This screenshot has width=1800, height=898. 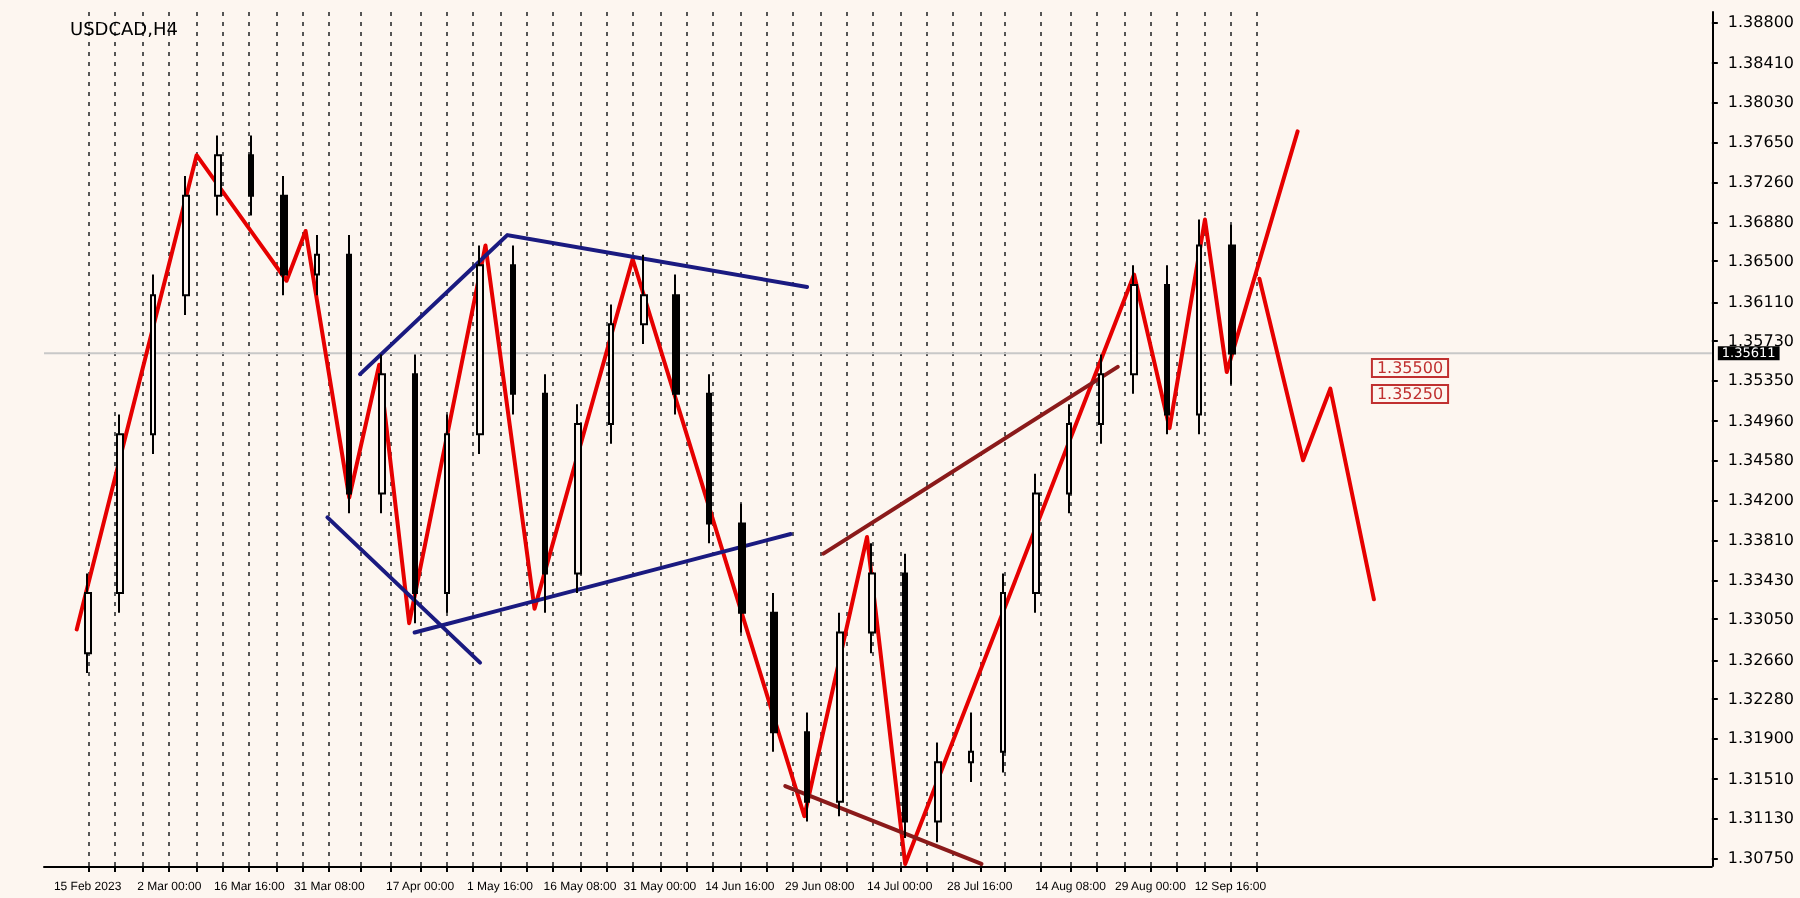 I want to click on y-tick-label: 1.31510, so click(x=1761, y=778).